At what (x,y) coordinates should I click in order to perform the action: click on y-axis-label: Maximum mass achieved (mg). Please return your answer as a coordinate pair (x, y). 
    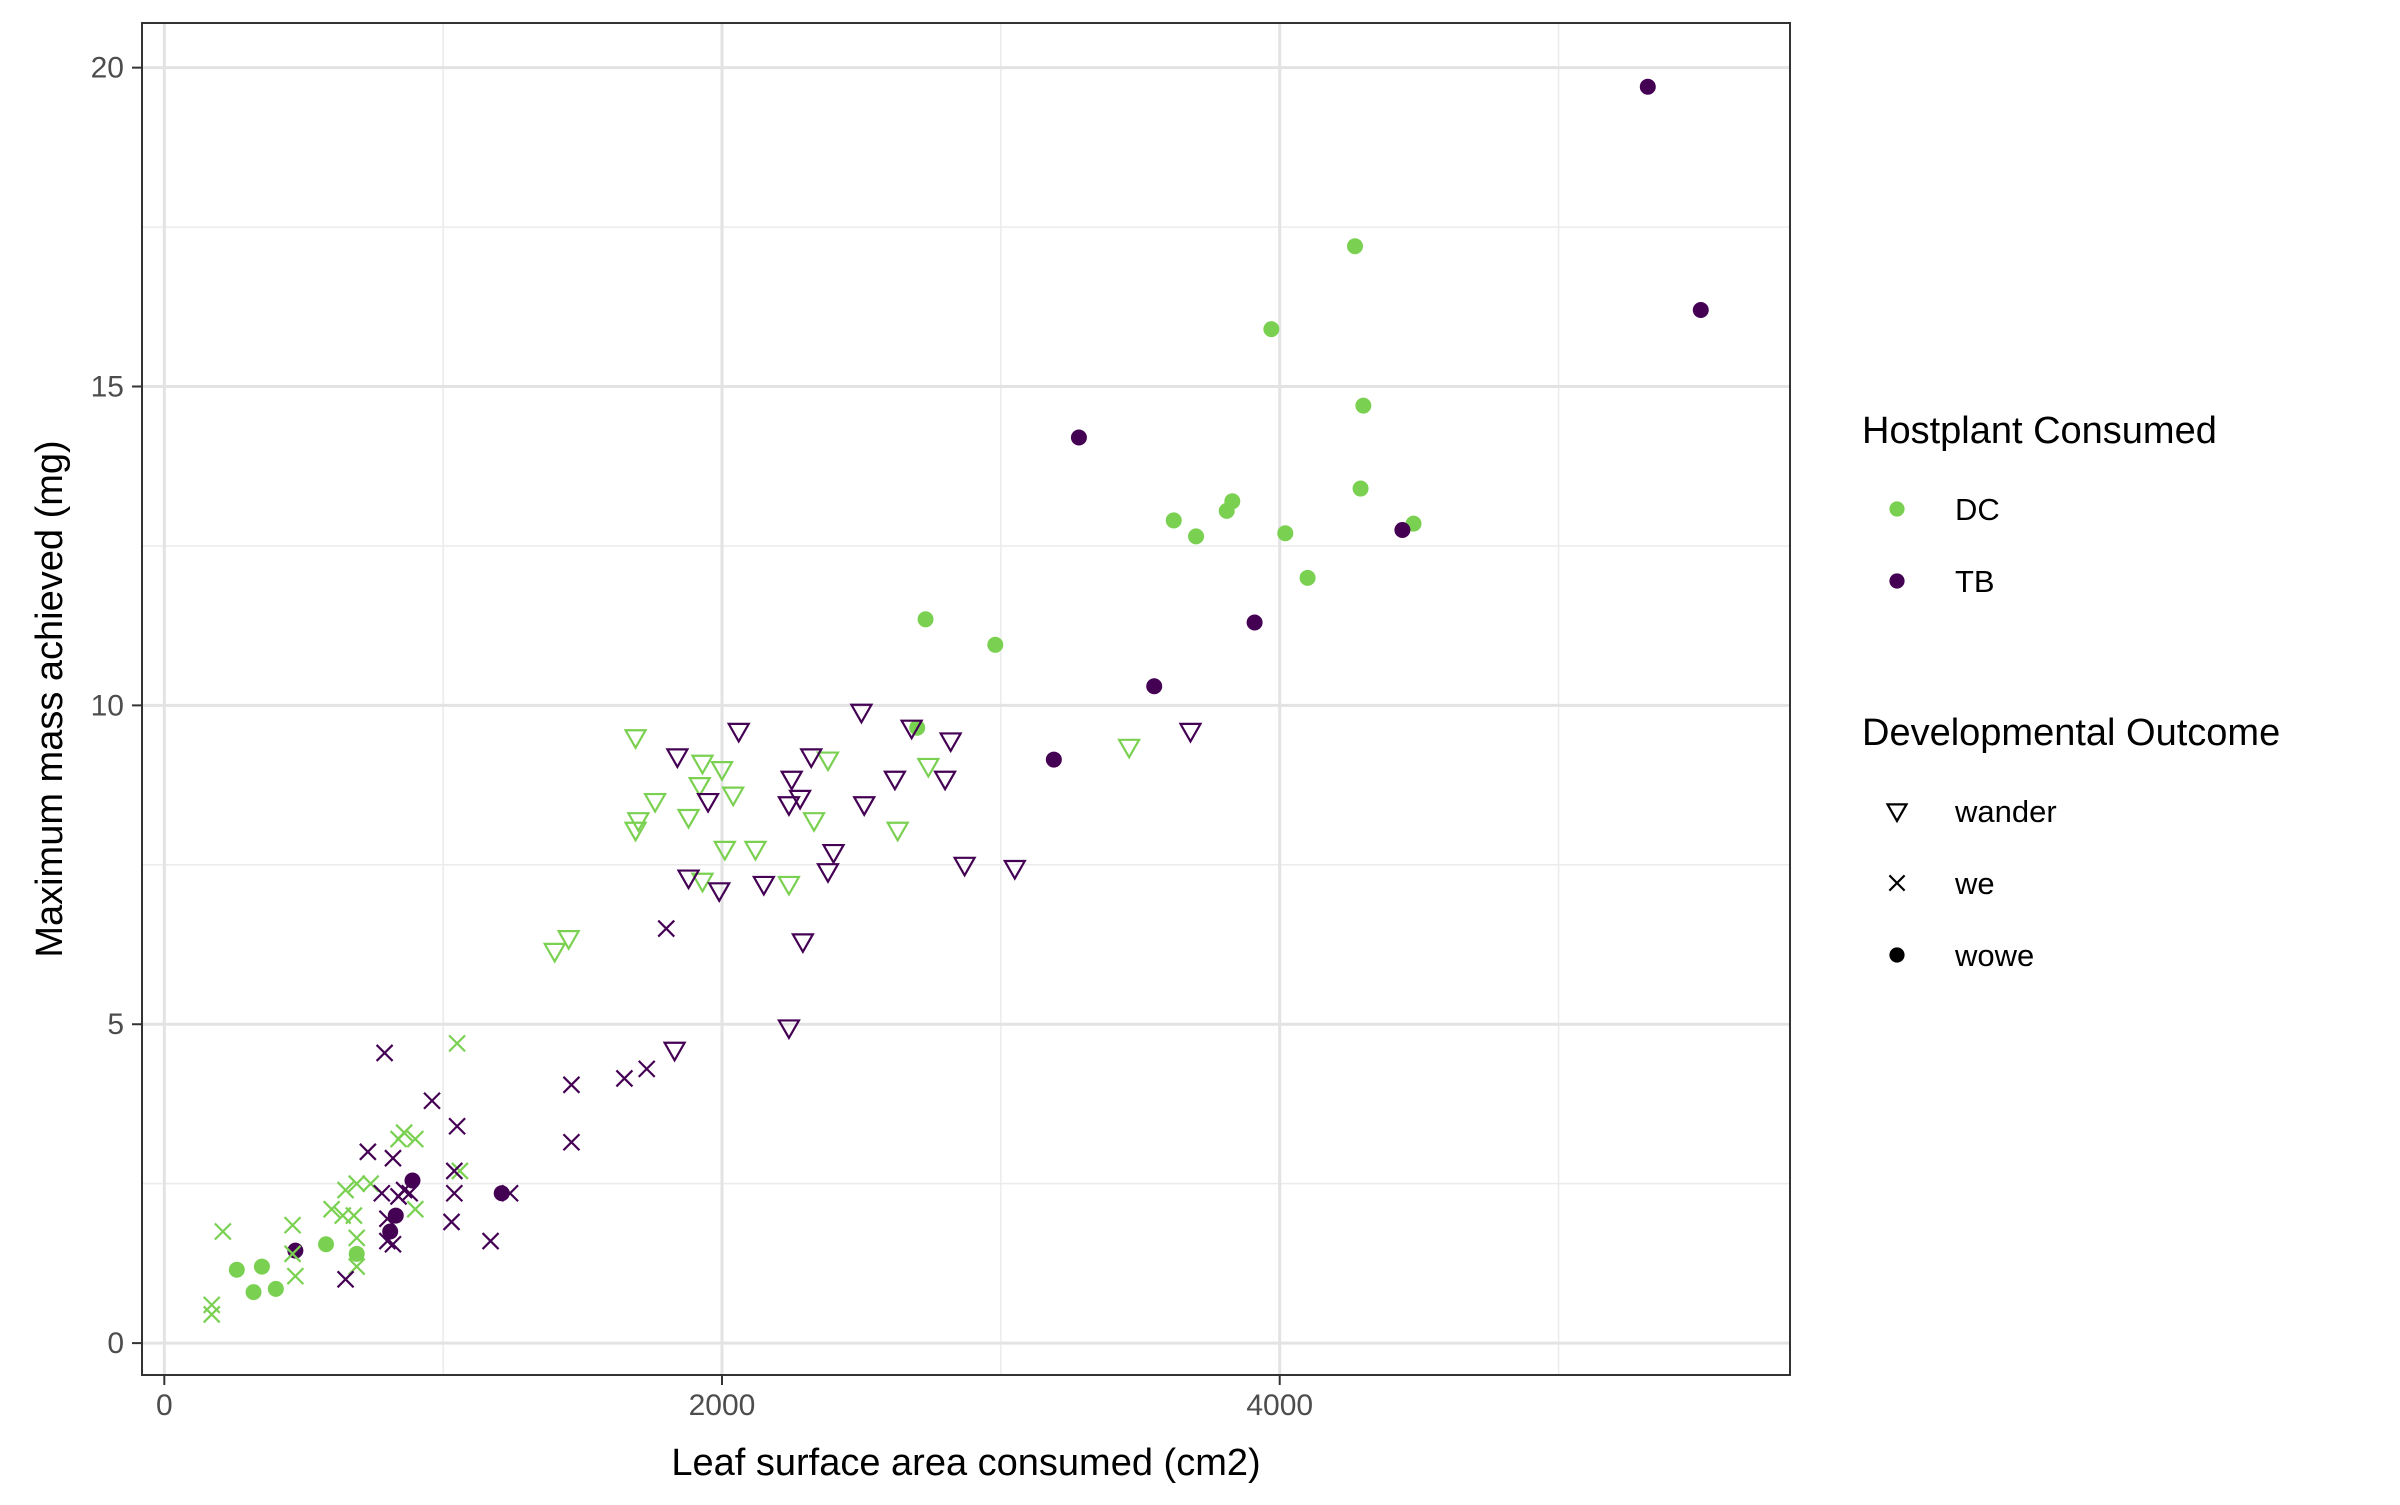
    Looking at the image, I should click on (50, 698).